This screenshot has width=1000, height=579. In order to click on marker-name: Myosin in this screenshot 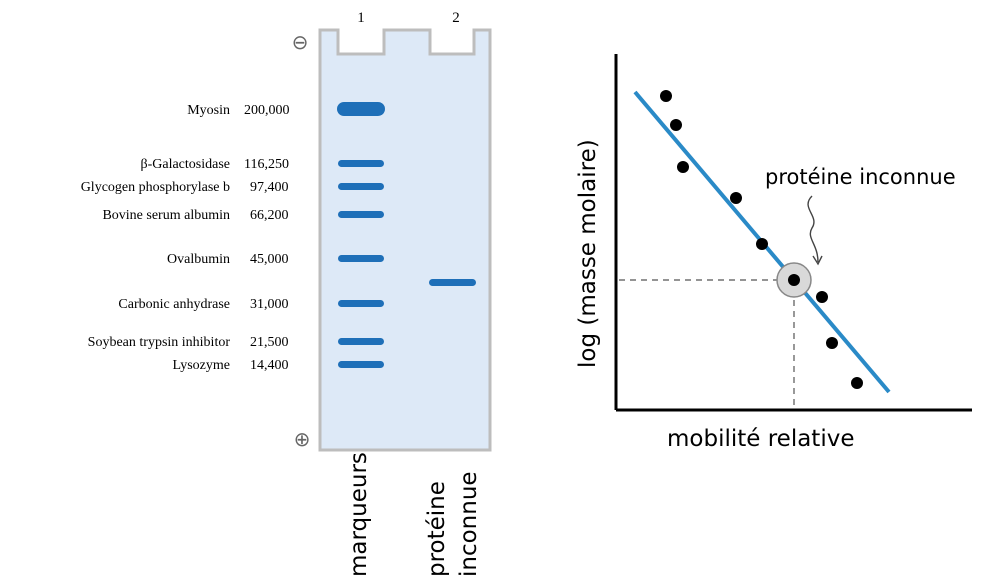, I will do `click(208, 110)`.